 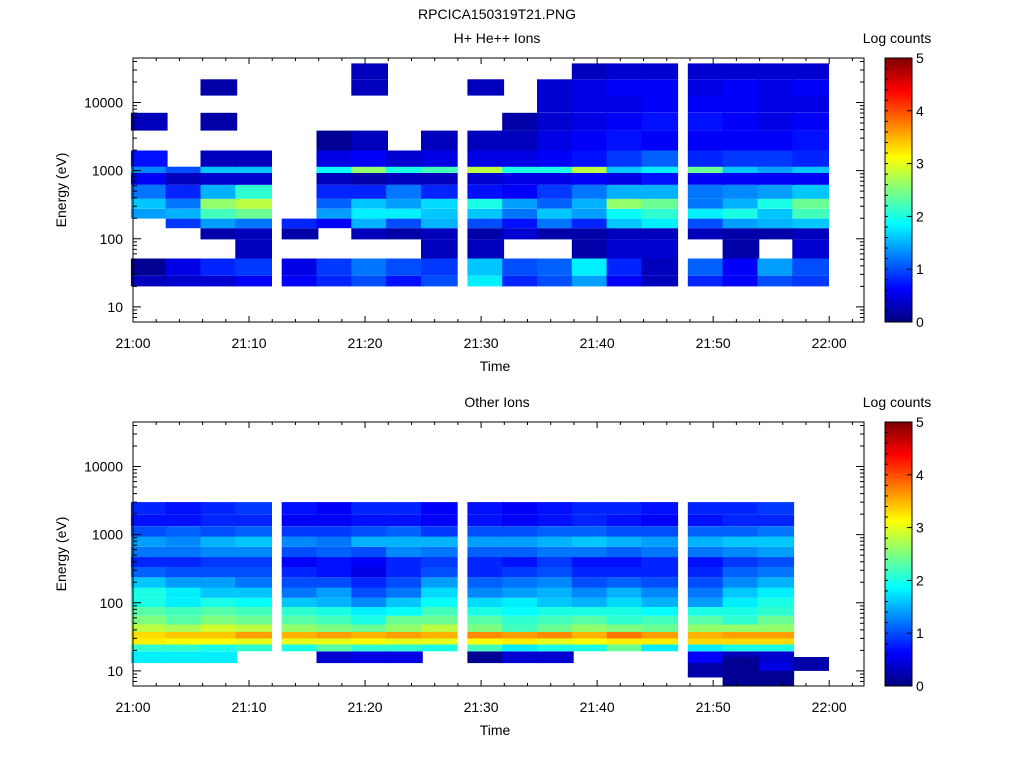 What do you see at coordinates (61, 190) in the screenshot?
I see `y-axis-label: Energy (eV)` at bounding box center [61, 190].